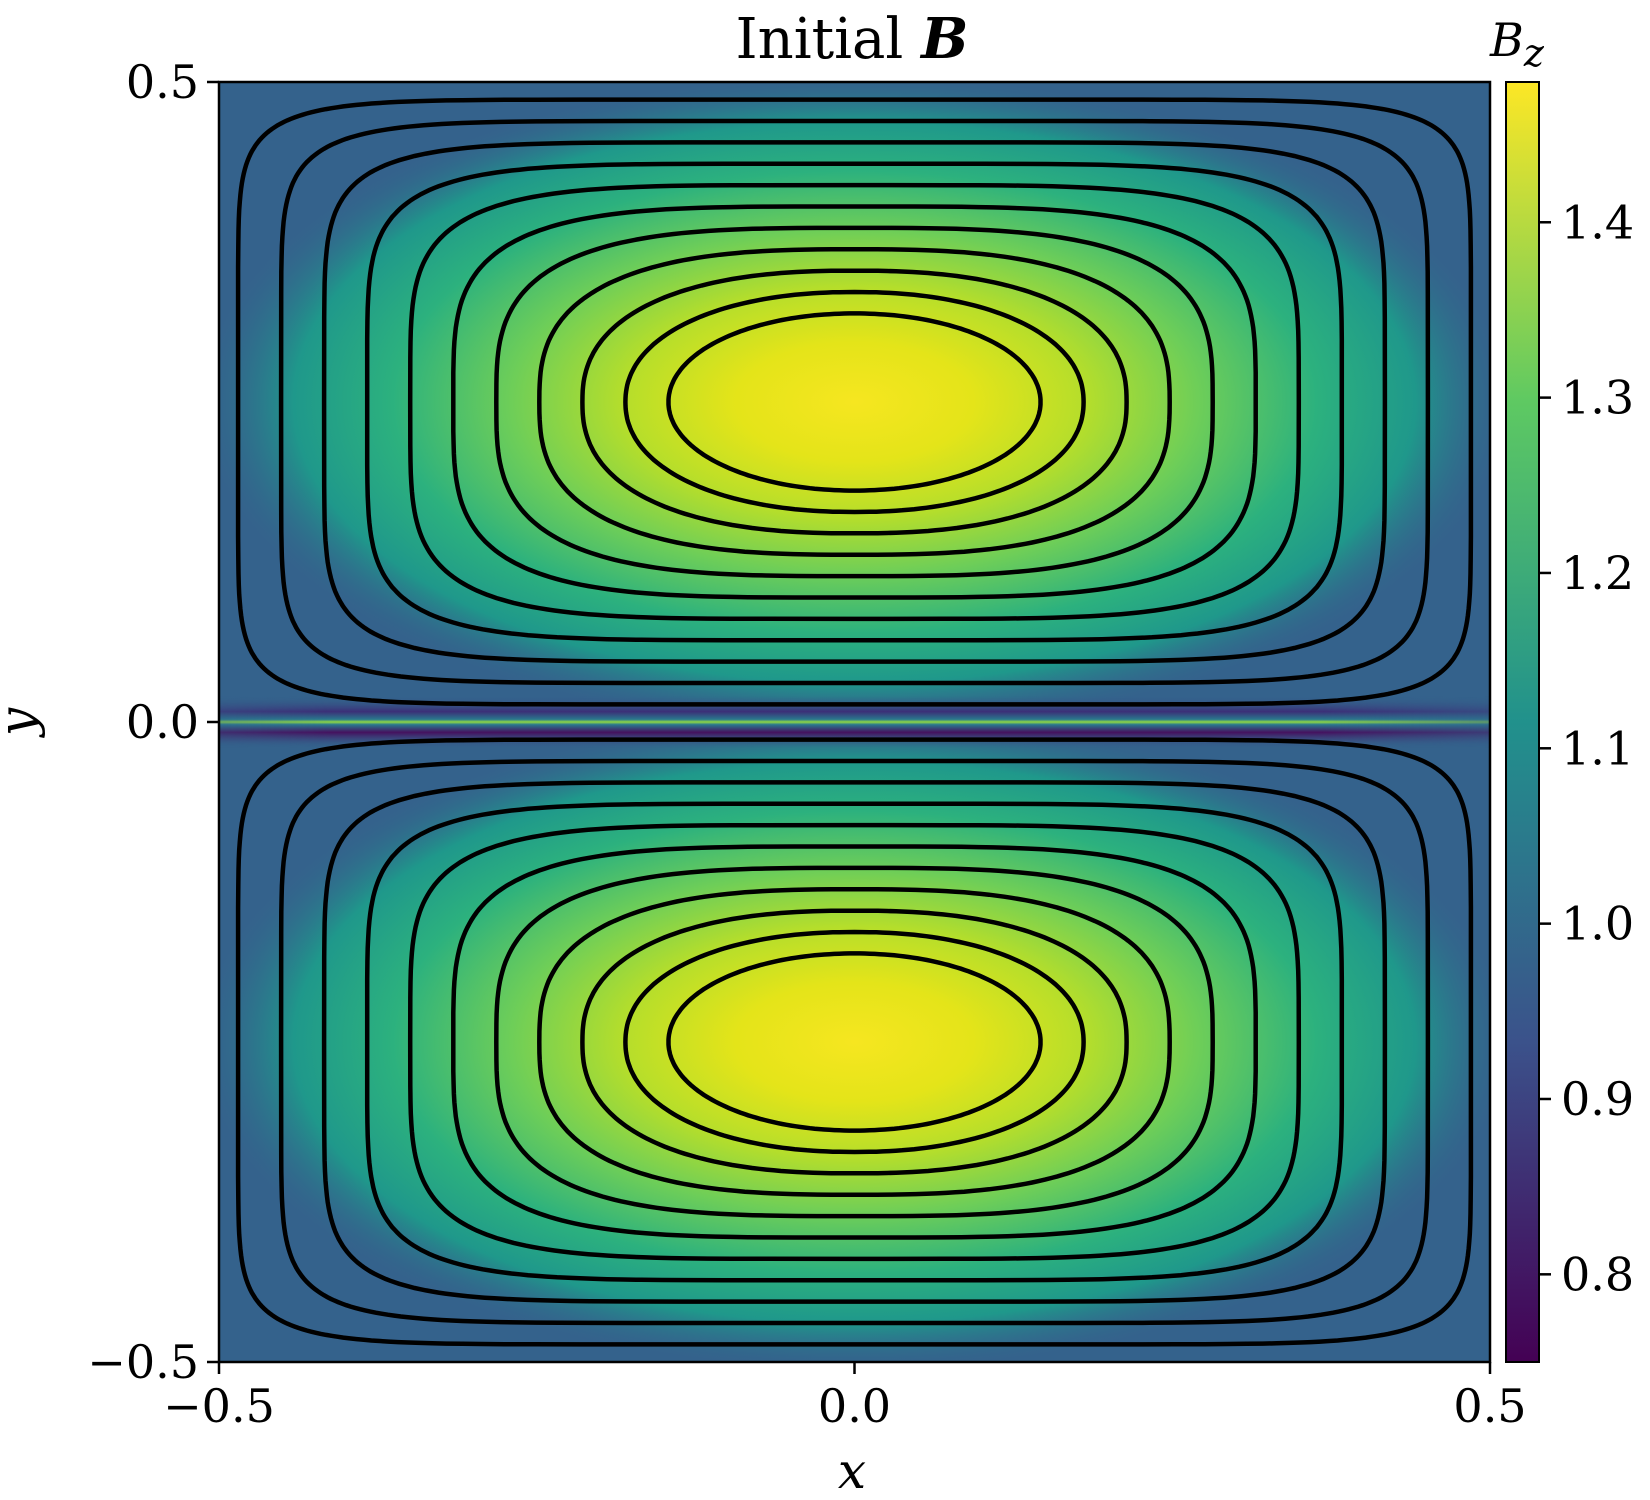  Describe the element at coordinates (943, 39) in the screenshot. I see `chart-title-symbol: B` at that location.